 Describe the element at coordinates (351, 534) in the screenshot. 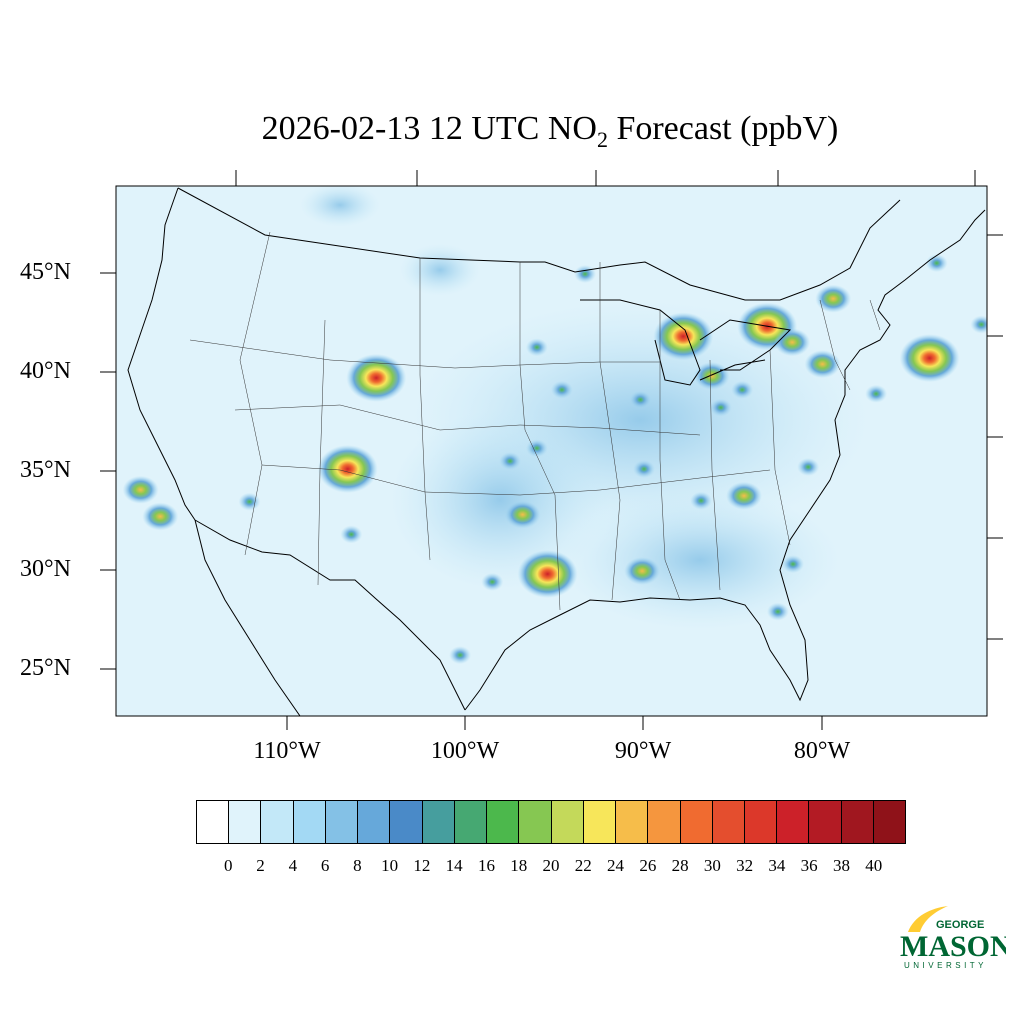

I see `hotspot-el-paso` at that location.